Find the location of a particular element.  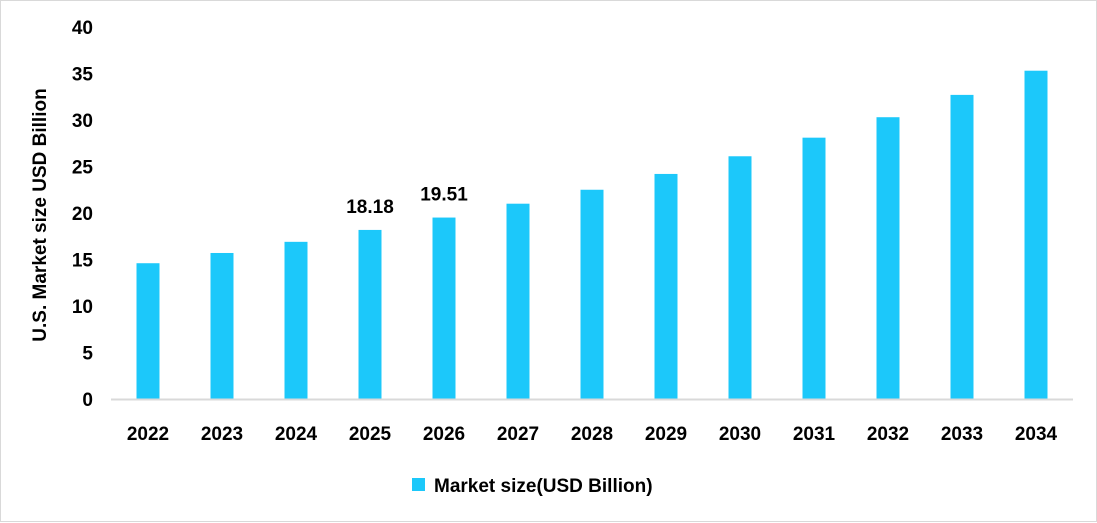

x-tick-label: 2031 is located at coordinates (814, 434).